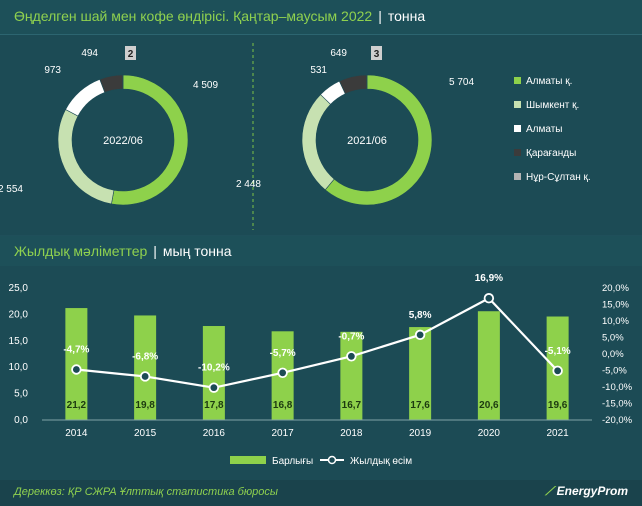 The image size is (642, 506). I want to click on growth-value-label: -5,1%, so click(558, 351).